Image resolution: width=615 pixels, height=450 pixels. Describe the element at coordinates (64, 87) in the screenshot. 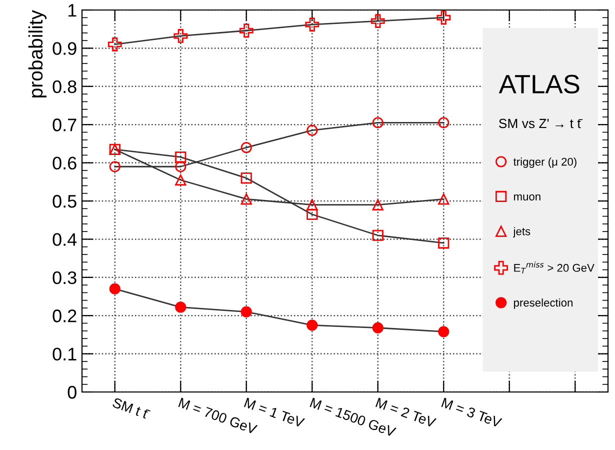

I see `y-tick-label: 0.8` at that location.